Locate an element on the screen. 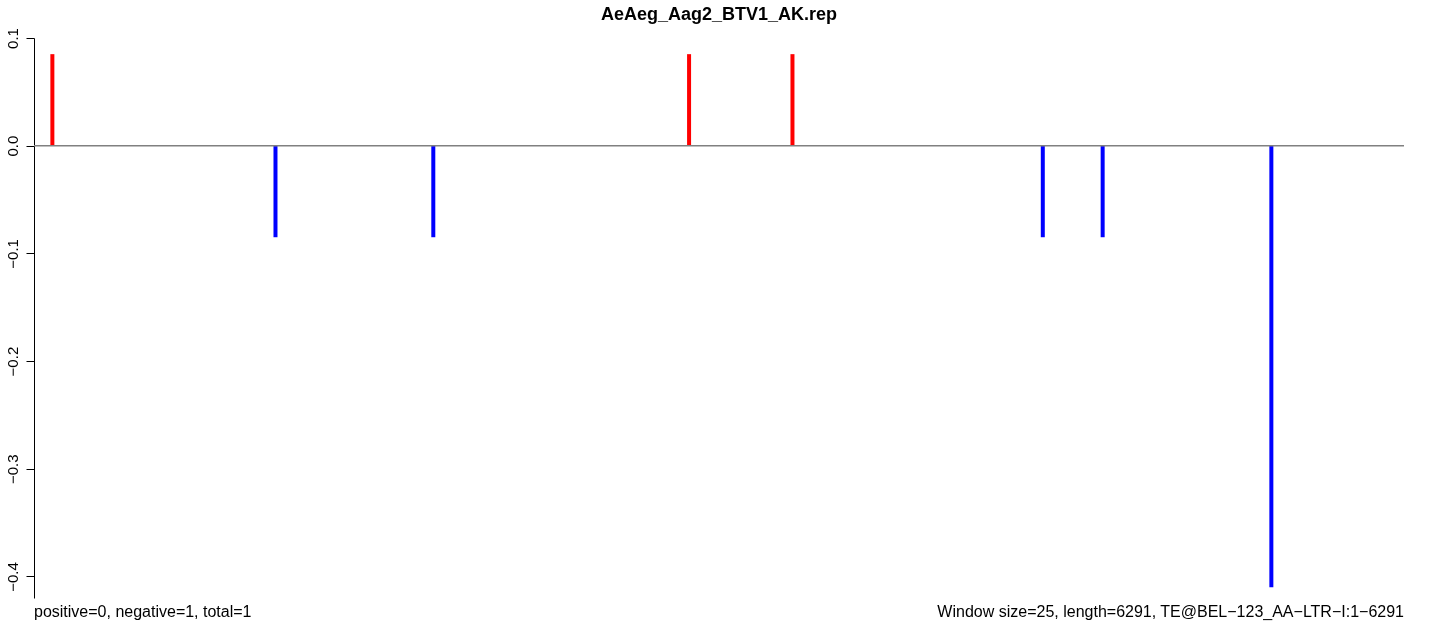  y-tick-label: −0.3 is located at coordinates (12, 469).